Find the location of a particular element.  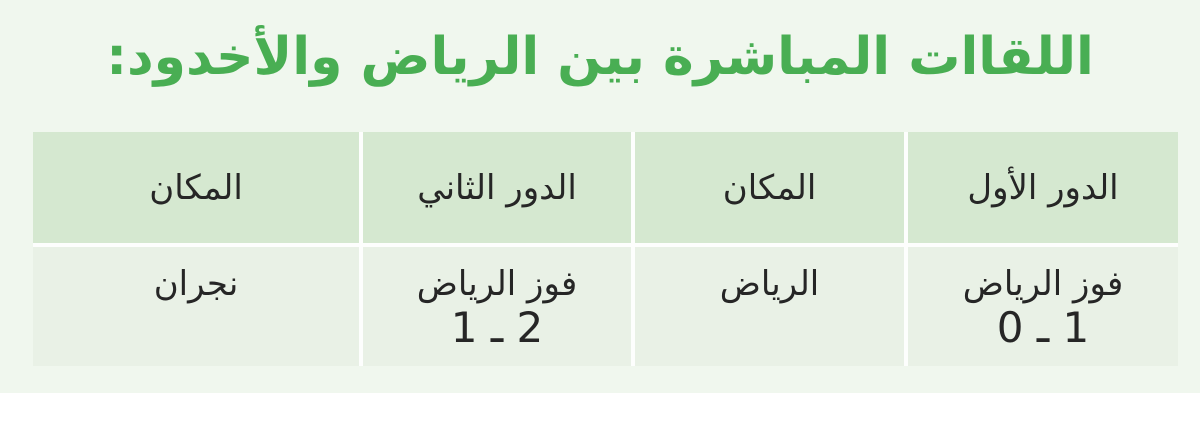

result-cell-second-round: فوز الرياض 2 ـ 1 is located at coordinates (497, 306).